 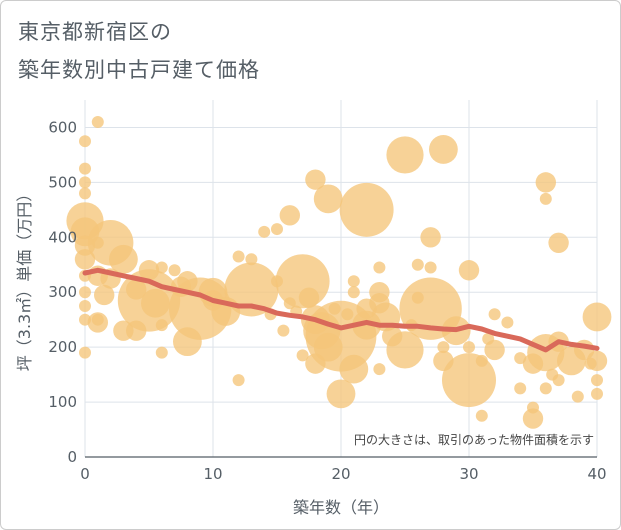 I want to click on y-axis-label: 坪（3.3㎡）単価（万円）, so click(x=24, y=278).